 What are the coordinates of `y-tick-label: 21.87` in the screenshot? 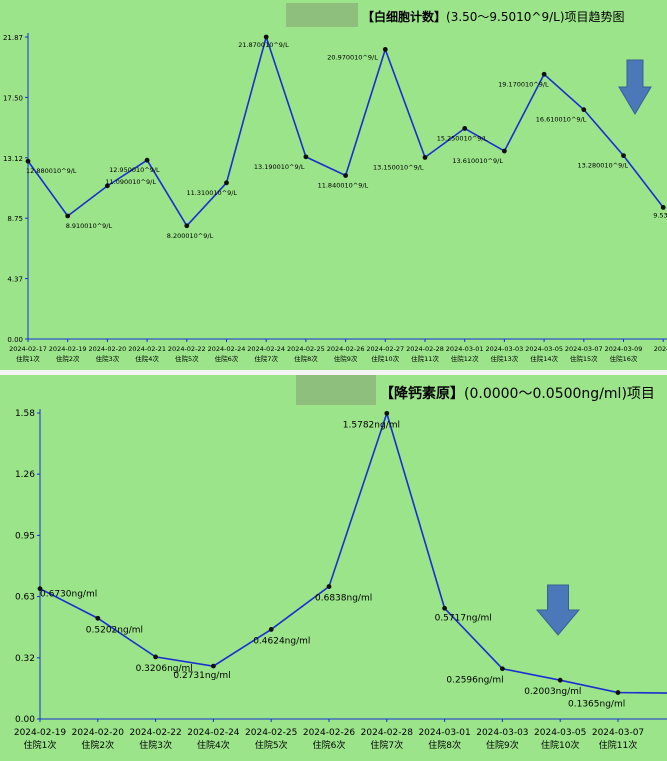 It's located at (13, 38).